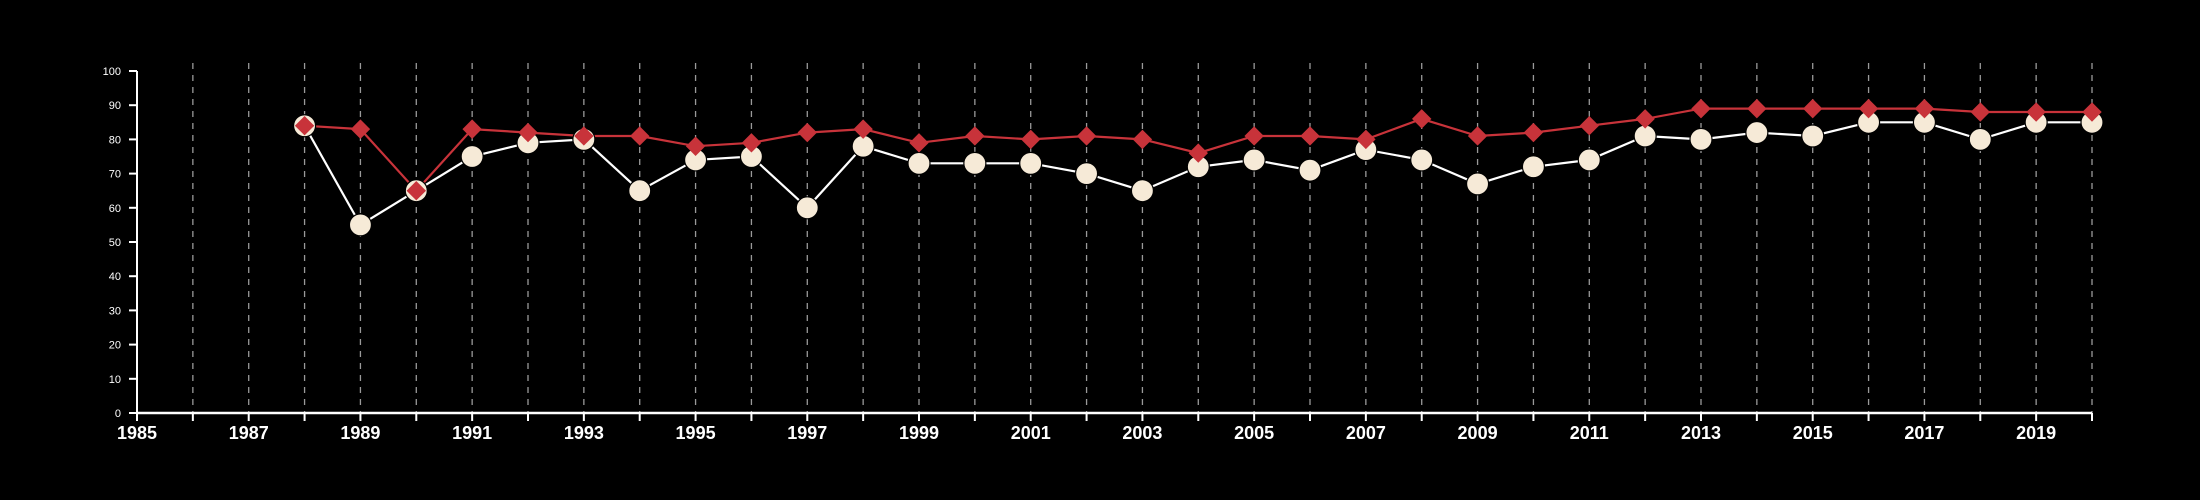  I want to click on x-tick-label: 2019, so click(2036, 433).